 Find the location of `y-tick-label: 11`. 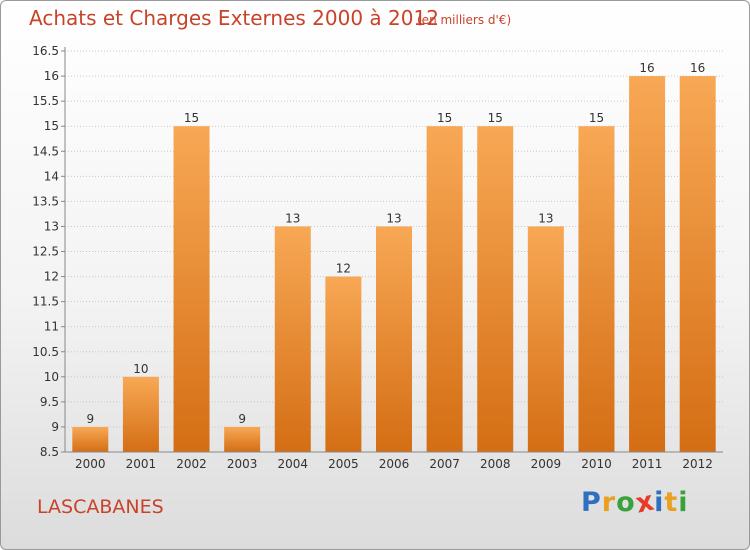

y-tick-label: 11 is located at coordinates (51, 327).